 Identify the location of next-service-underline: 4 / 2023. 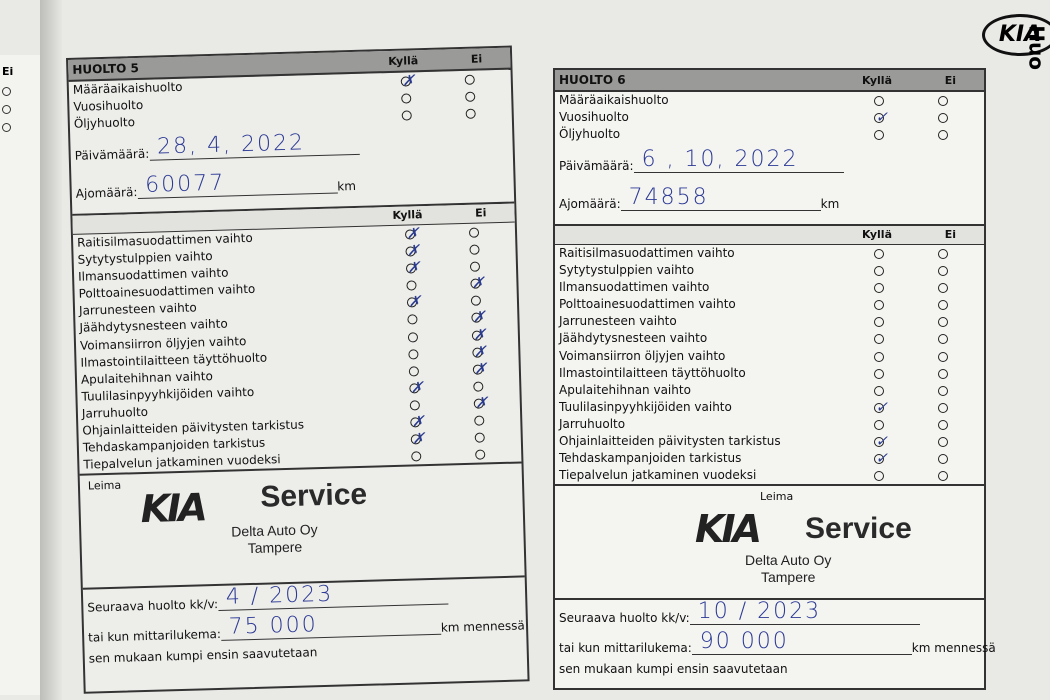
(333, 597).